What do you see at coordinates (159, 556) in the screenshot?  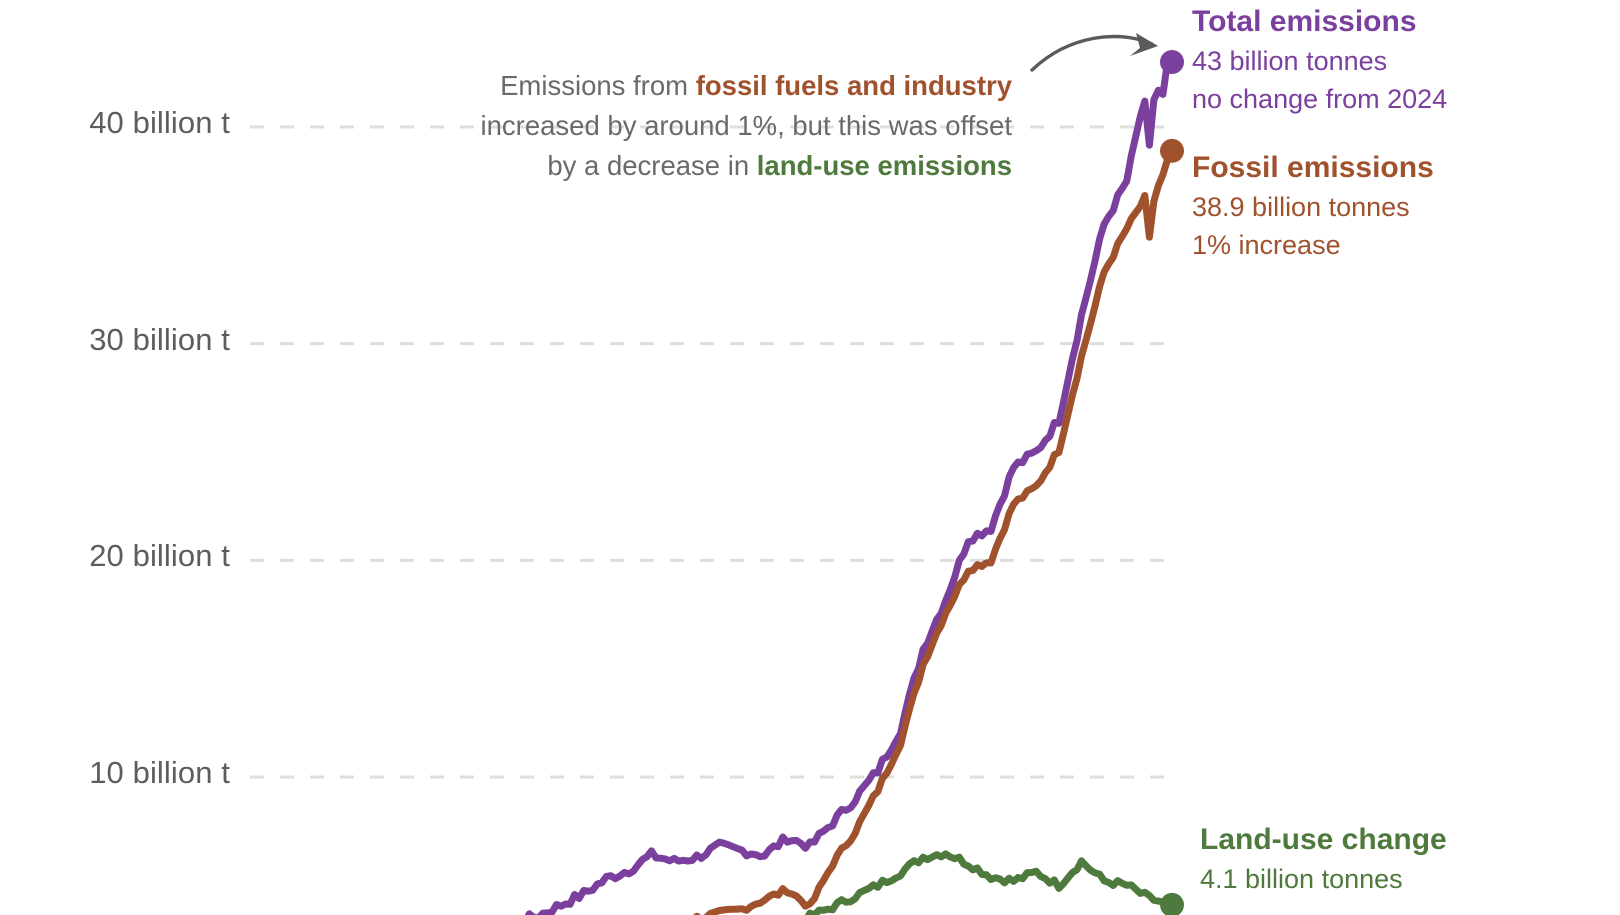 I see `y-axis-tick-label: 20 billion t` at bounding box center [159, 556].